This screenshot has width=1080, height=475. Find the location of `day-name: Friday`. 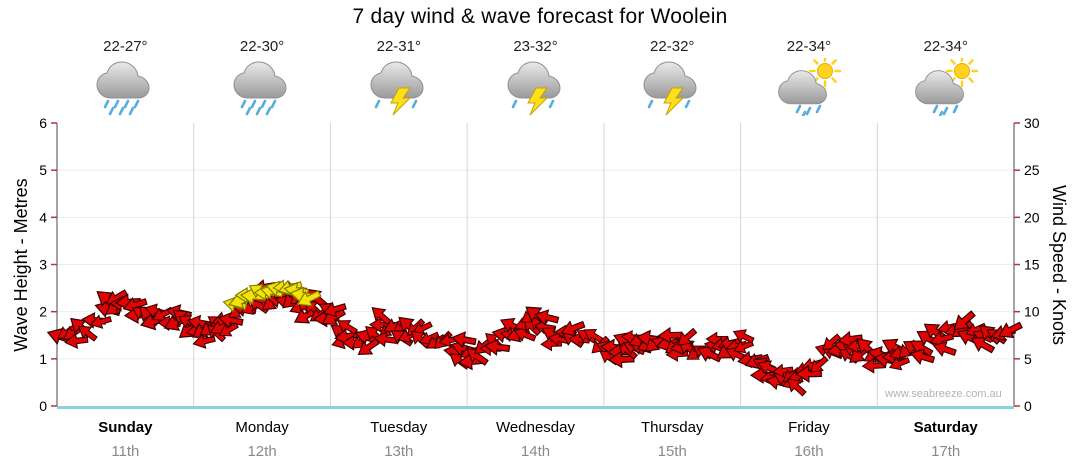

day-name: Friday is located at coordinates (809, 427).